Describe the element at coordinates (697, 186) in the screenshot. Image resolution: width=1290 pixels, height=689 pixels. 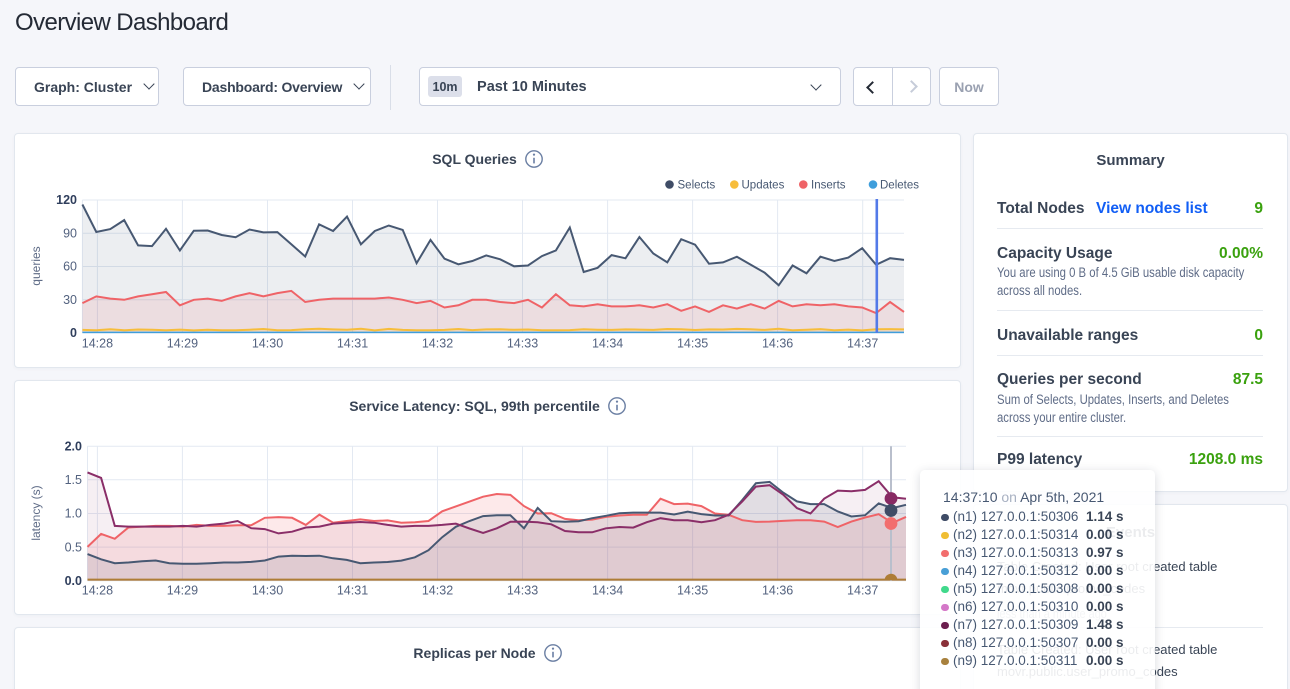
I see `svg-text: Selects` at that location.